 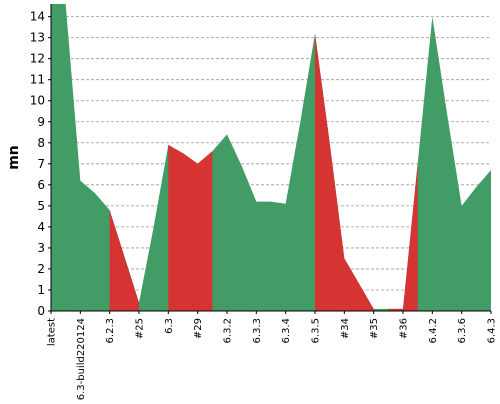 What do you see at coordinates (169, 326) in the screenshot?
I see `x-tick-label: 6.3` at bounding box center [169, 326].